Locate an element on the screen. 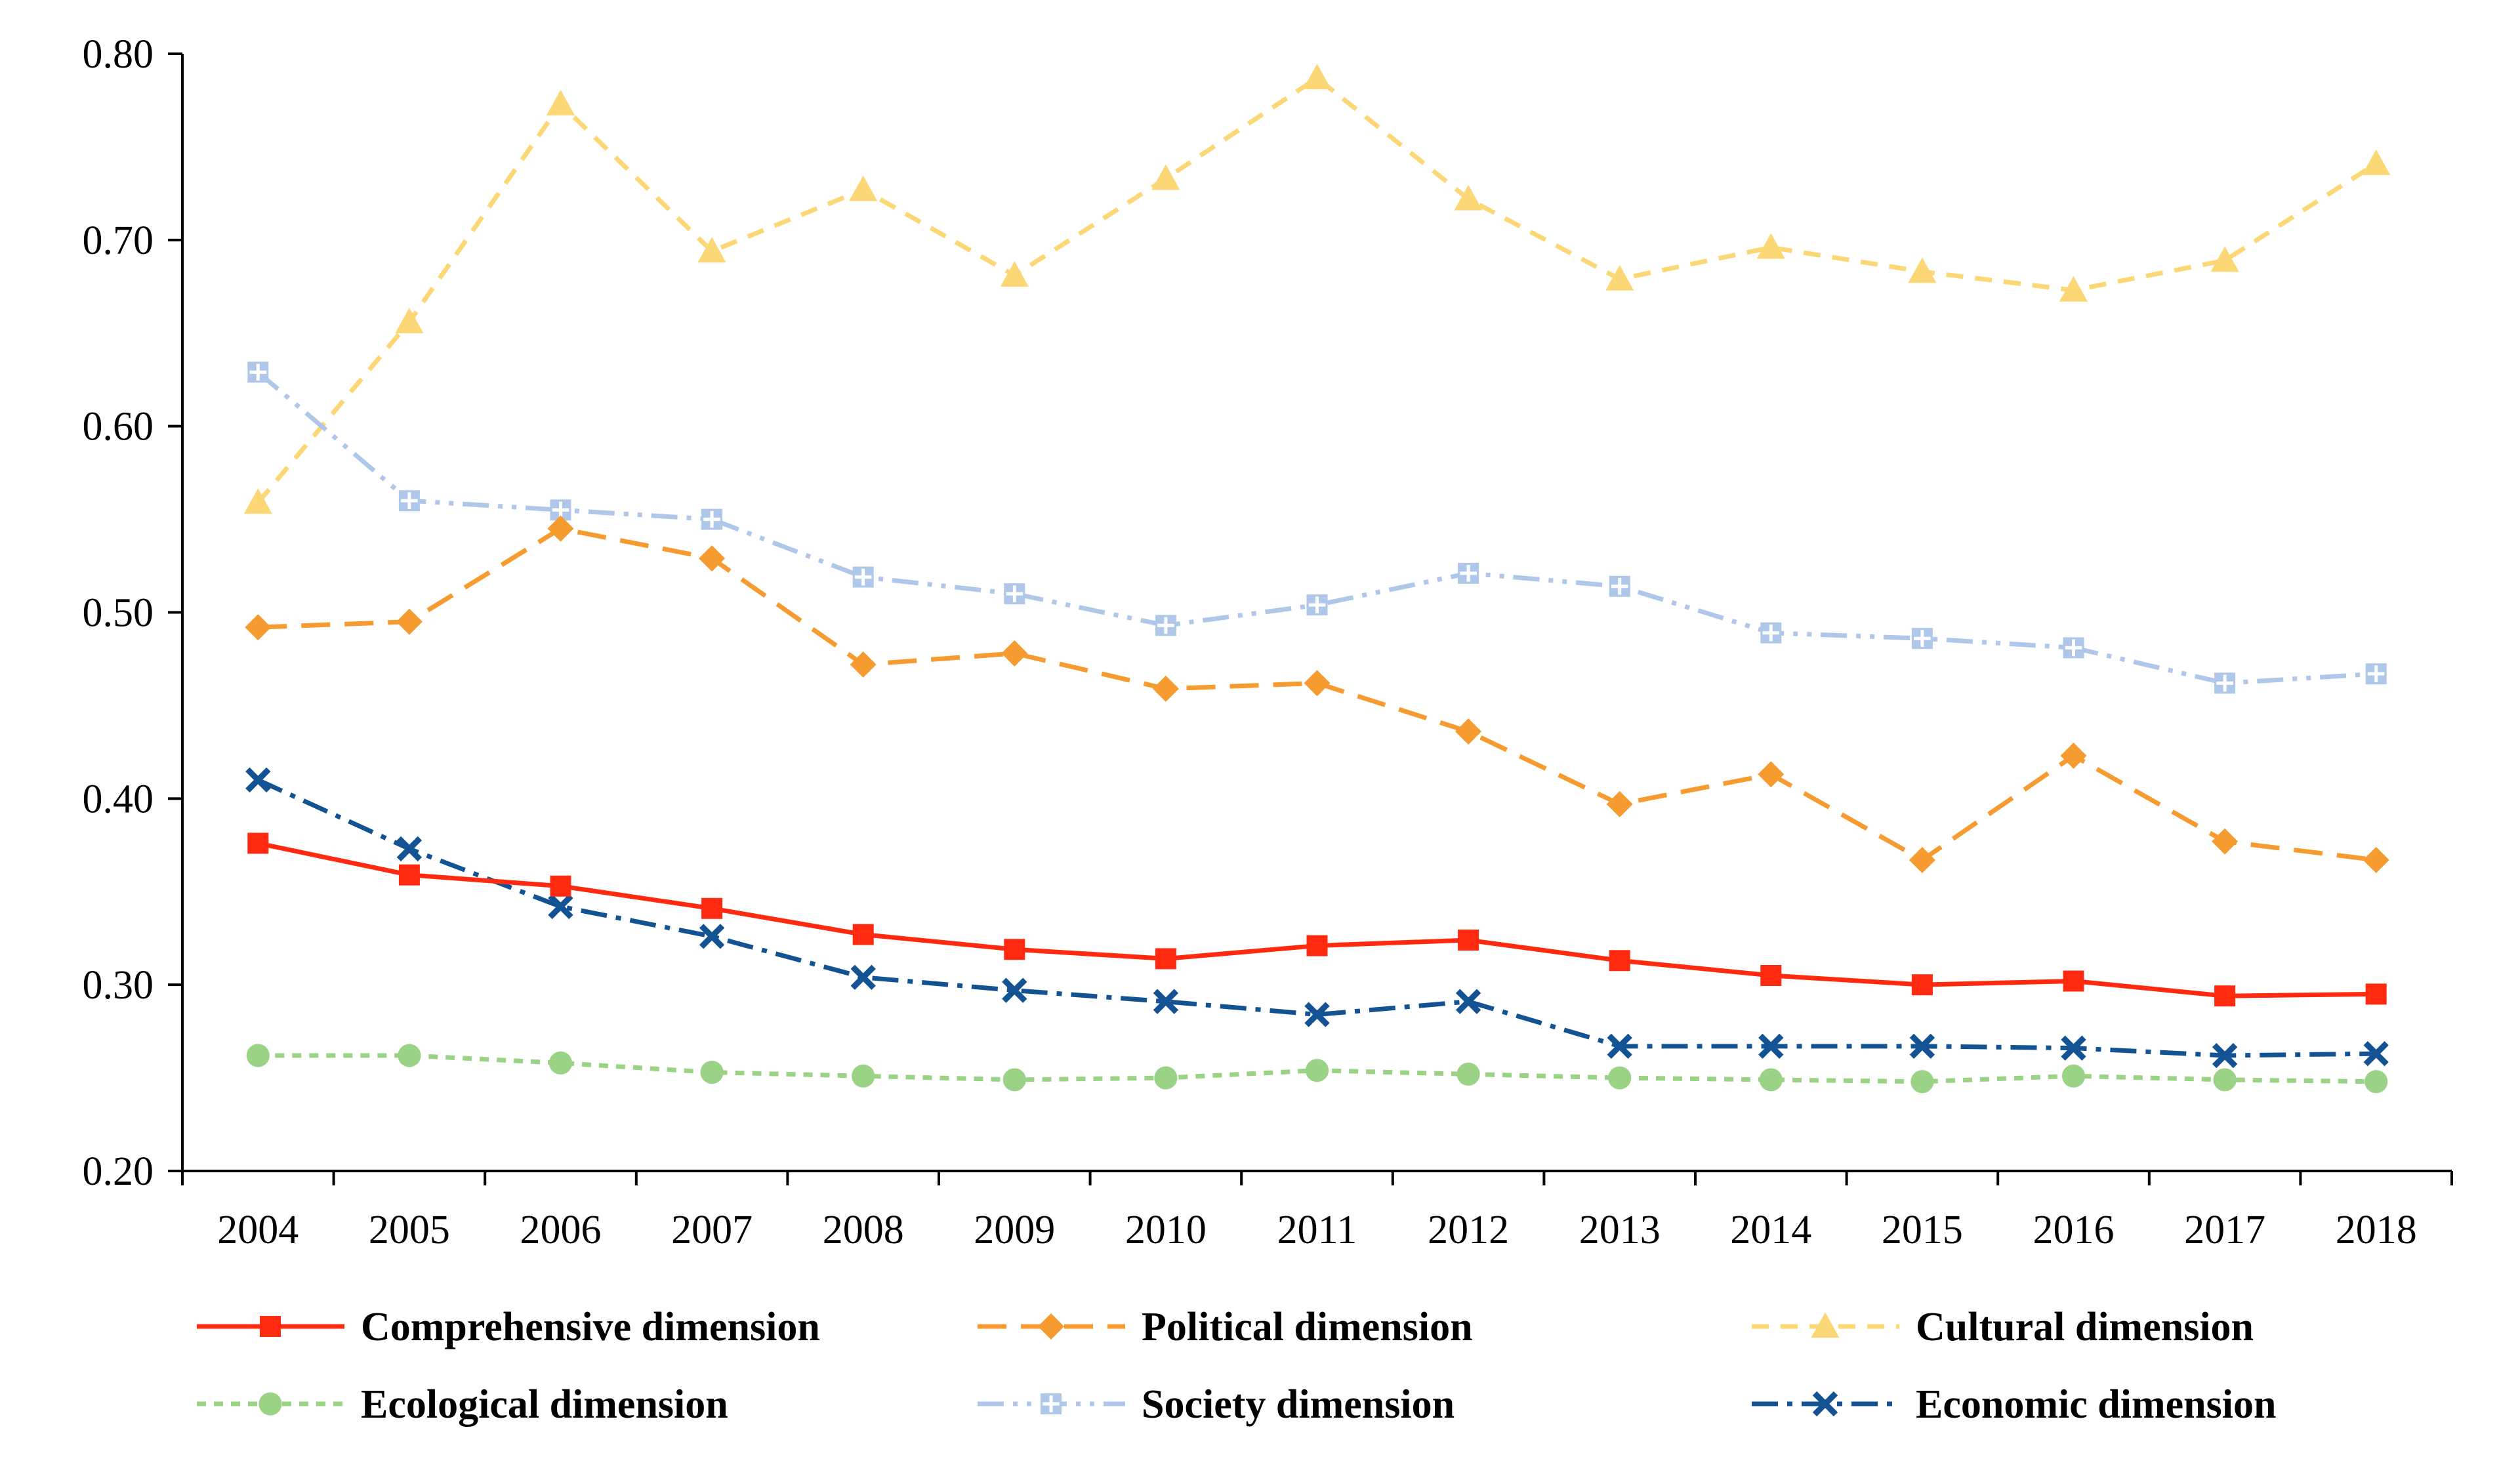 This screenshot has height=1457, width=2520. x-tick-label: 2016 is located at coordinates (2074, 1230).